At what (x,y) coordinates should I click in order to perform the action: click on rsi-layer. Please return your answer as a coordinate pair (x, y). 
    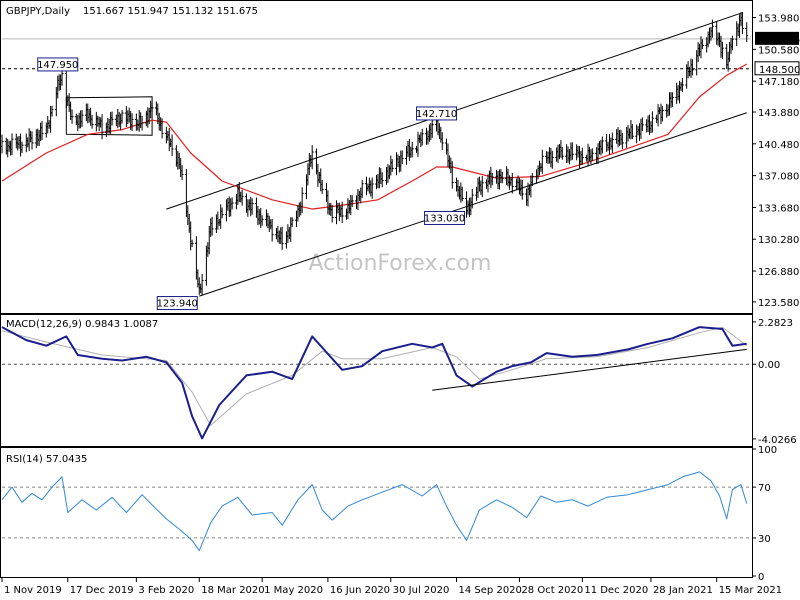
    Looking at the image, I should click on (376, 511).